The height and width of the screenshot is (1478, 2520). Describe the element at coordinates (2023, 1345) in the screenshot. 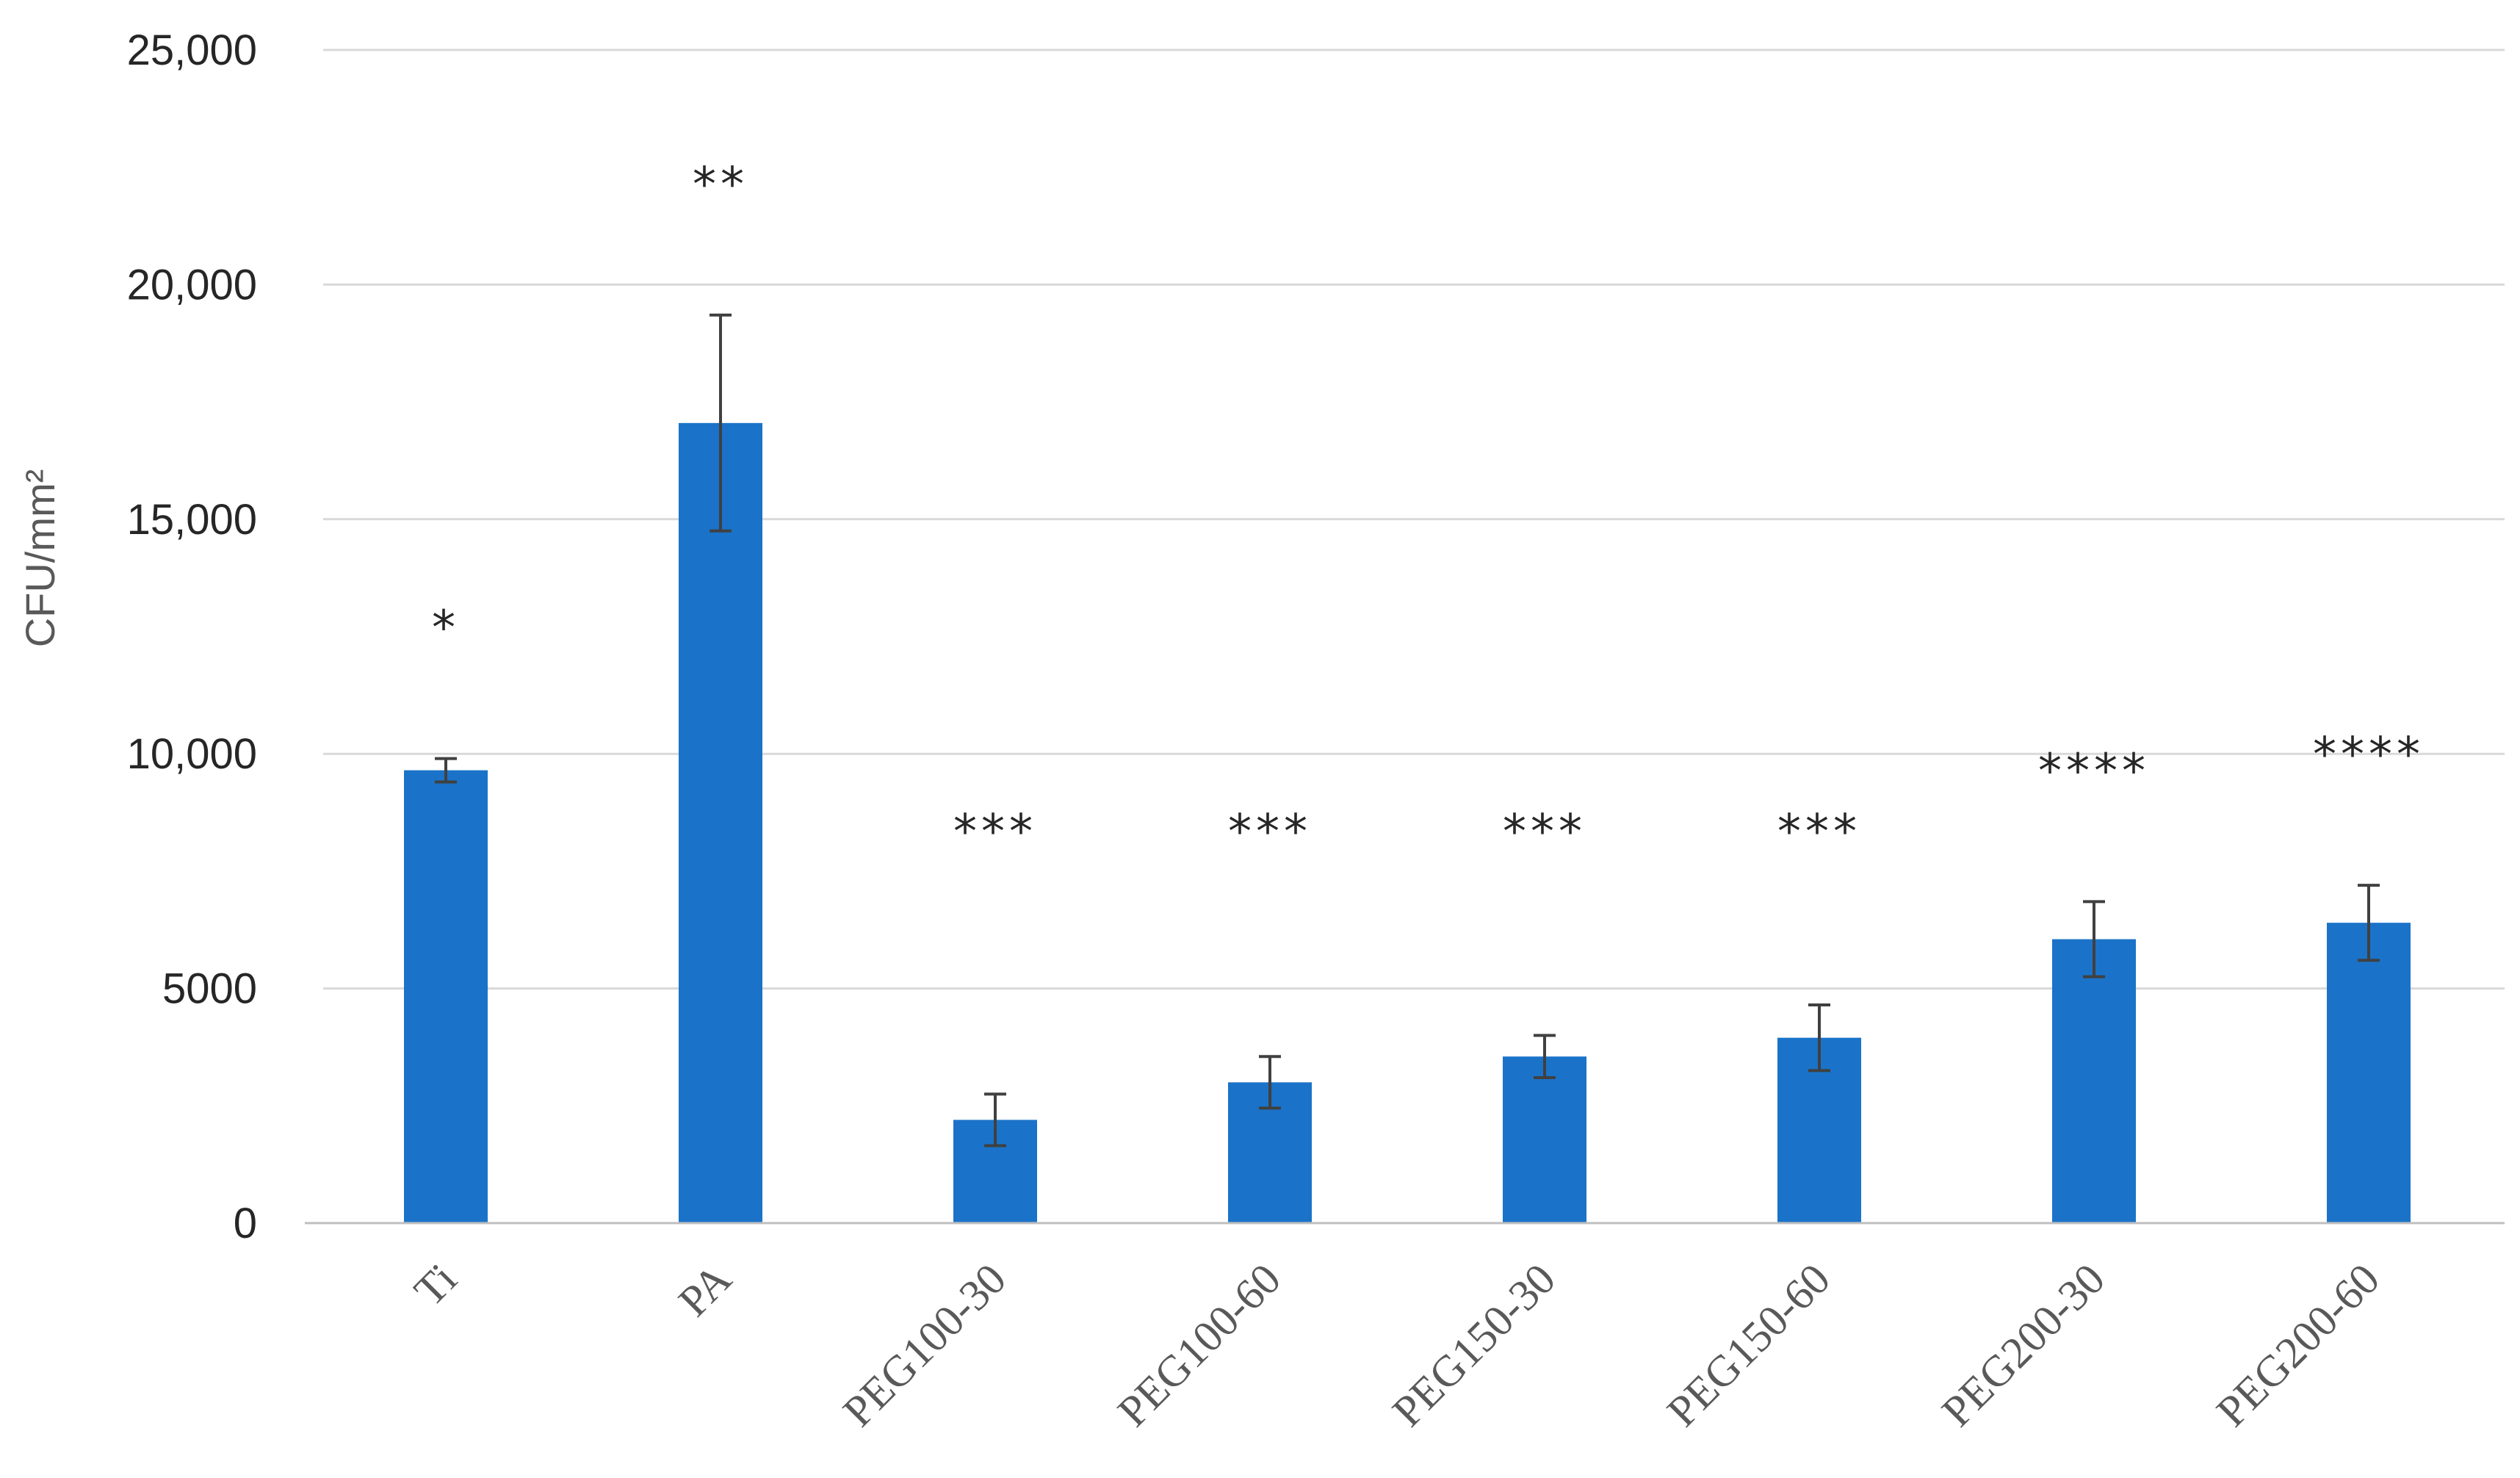

I see `x-tick-label: PEG200-30` at that location.